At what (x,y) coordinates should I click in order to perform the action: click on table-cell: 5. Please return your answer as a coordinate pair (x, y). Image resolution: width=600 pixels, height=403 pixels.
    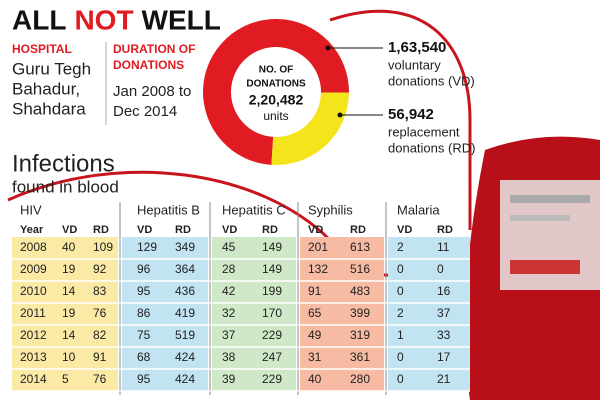
    Looking at the image, I should click on (65, 379).